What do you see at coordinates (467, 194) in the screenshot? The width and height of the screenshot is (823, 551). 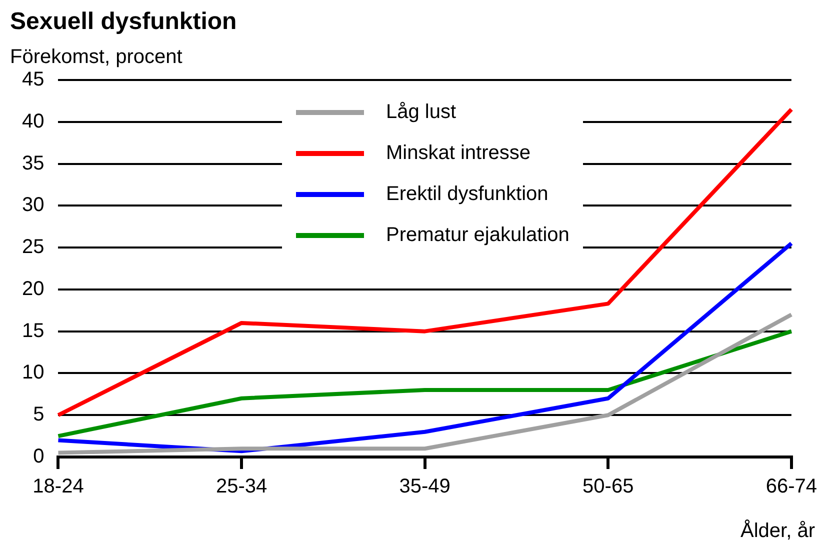 I see `legend-label: Erektil dysfunktion` at bounding box center [467, 194].